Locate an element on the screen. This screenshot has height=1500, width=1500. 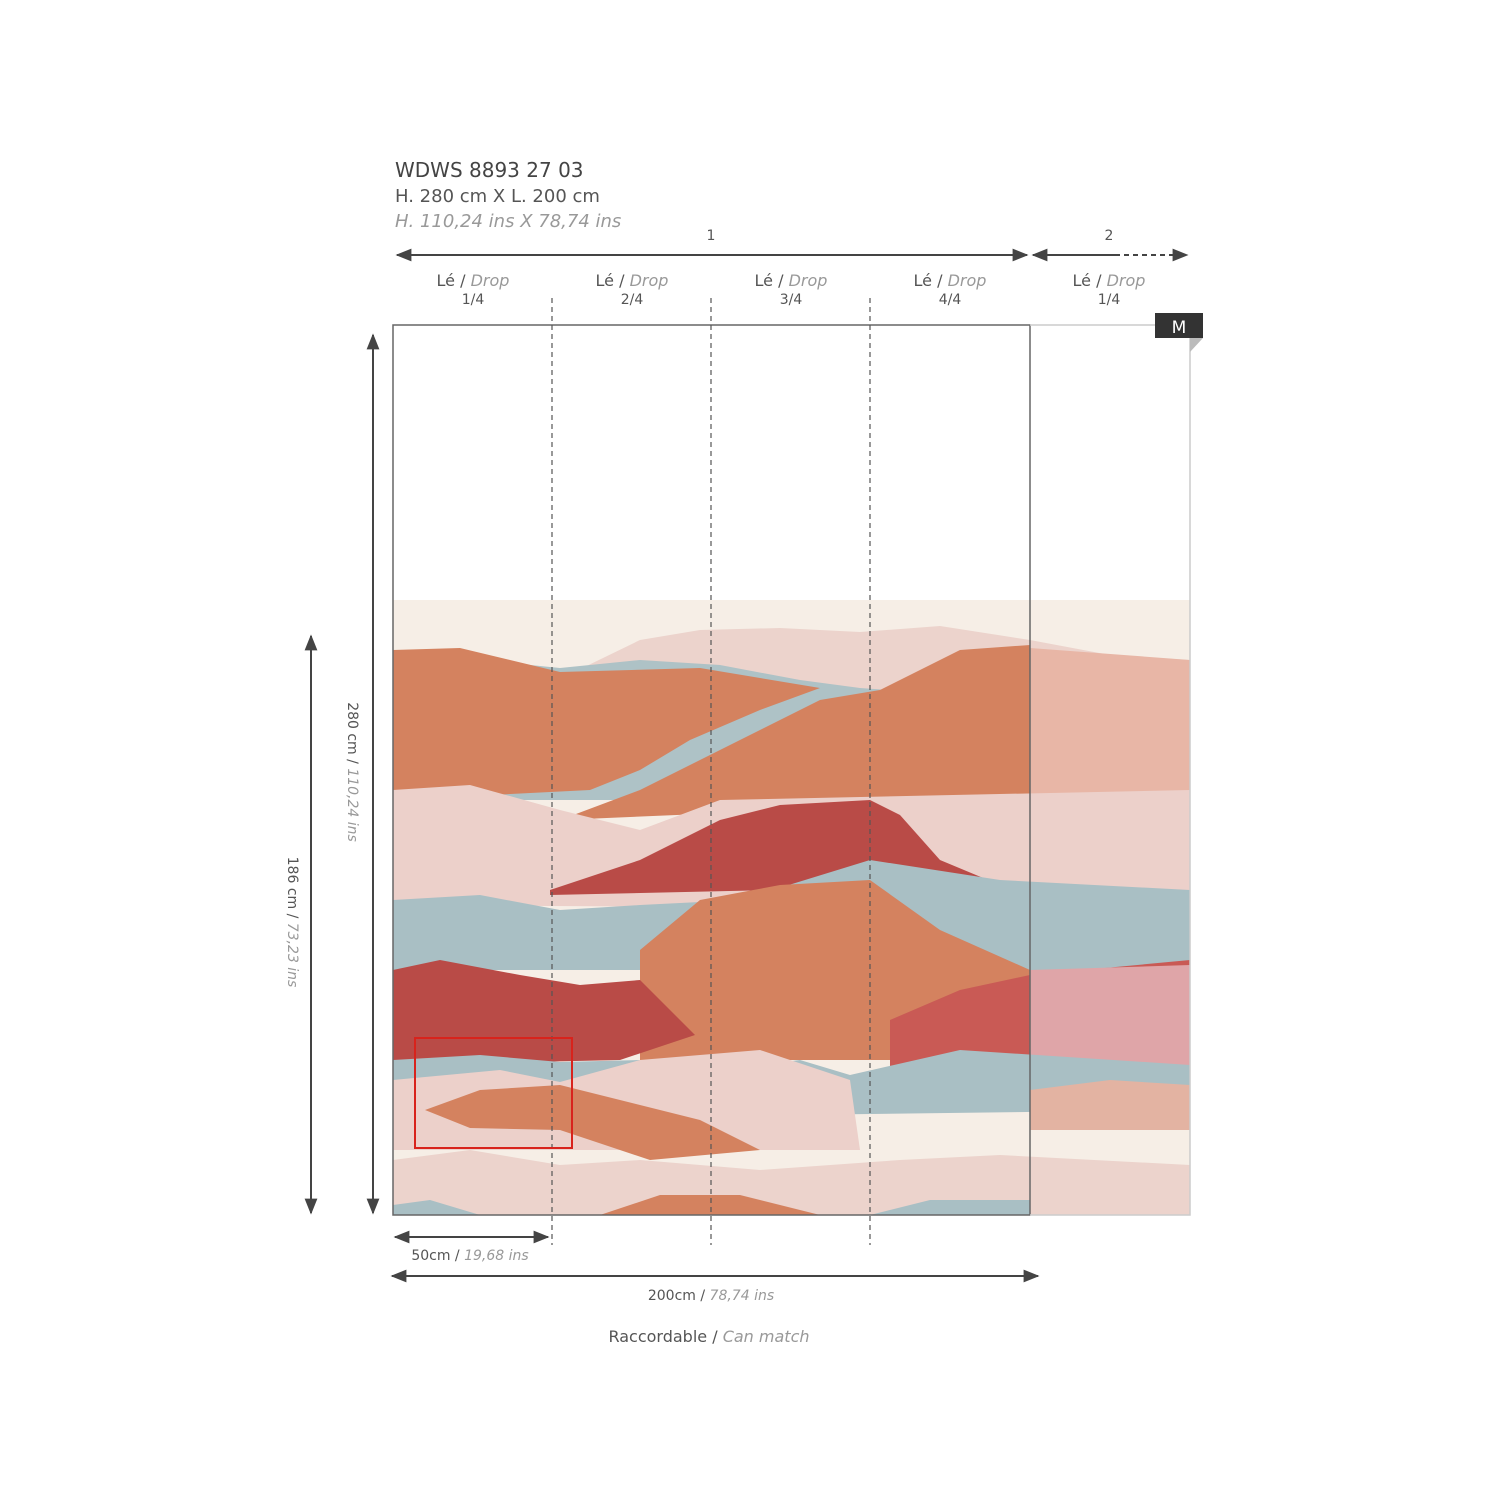
drop-index: 2/4 is located at coordinates (632, 300).